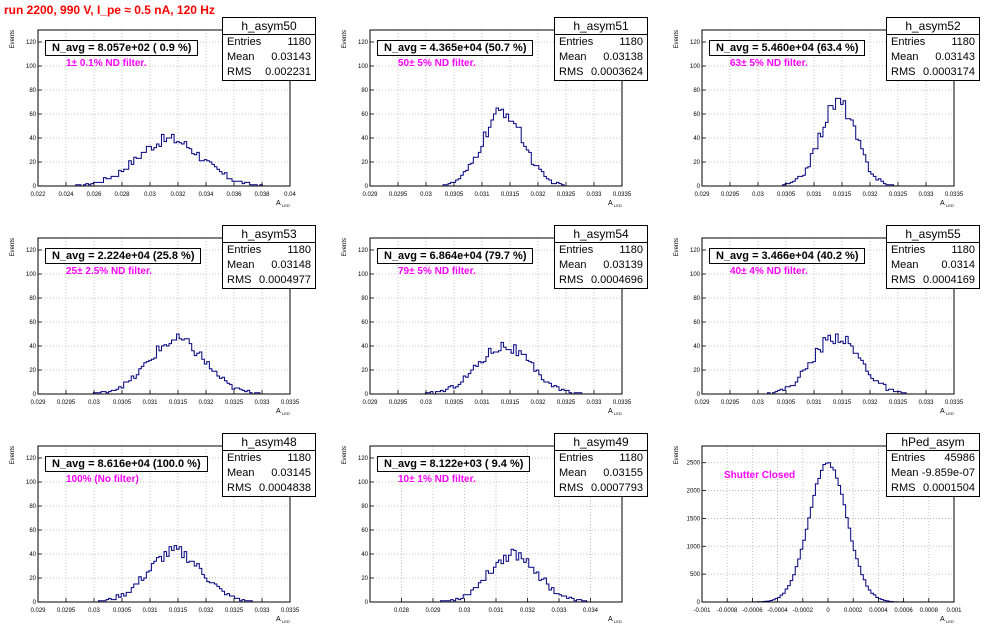 The height and width of the screenshot is (637, 996). Describe the element at coordinates (269, 473) in the screenshot. I see `stats-row: Mean 0.03145` at that location.